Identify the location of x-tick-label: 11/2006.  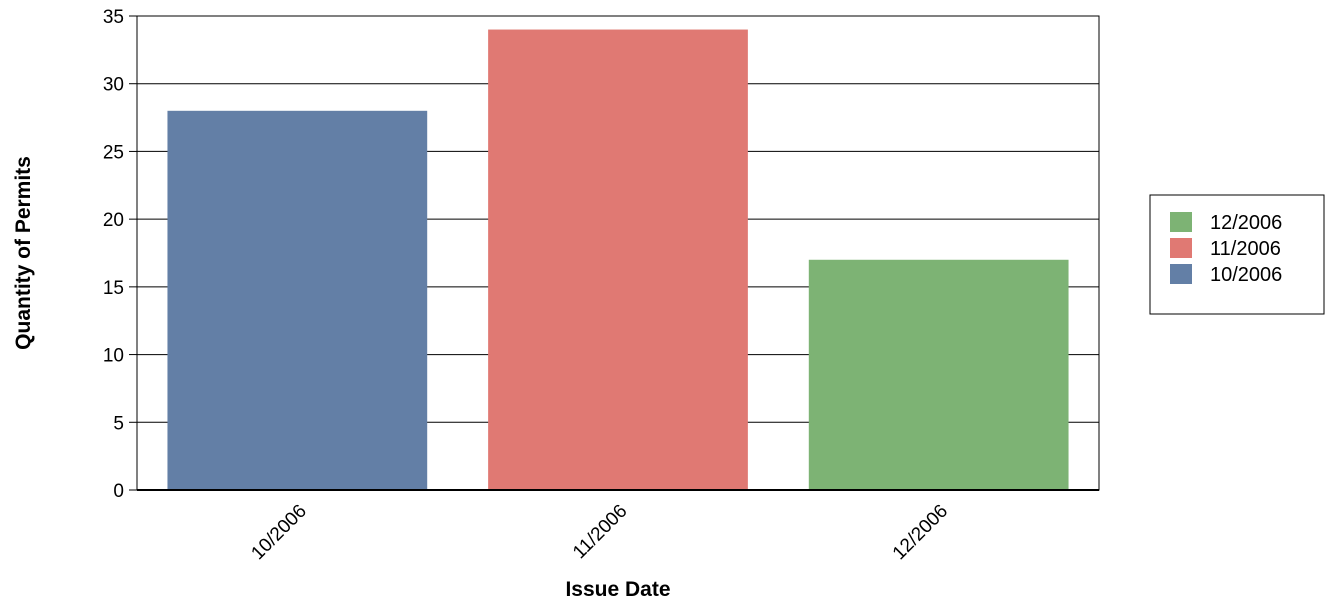
(600, 532).